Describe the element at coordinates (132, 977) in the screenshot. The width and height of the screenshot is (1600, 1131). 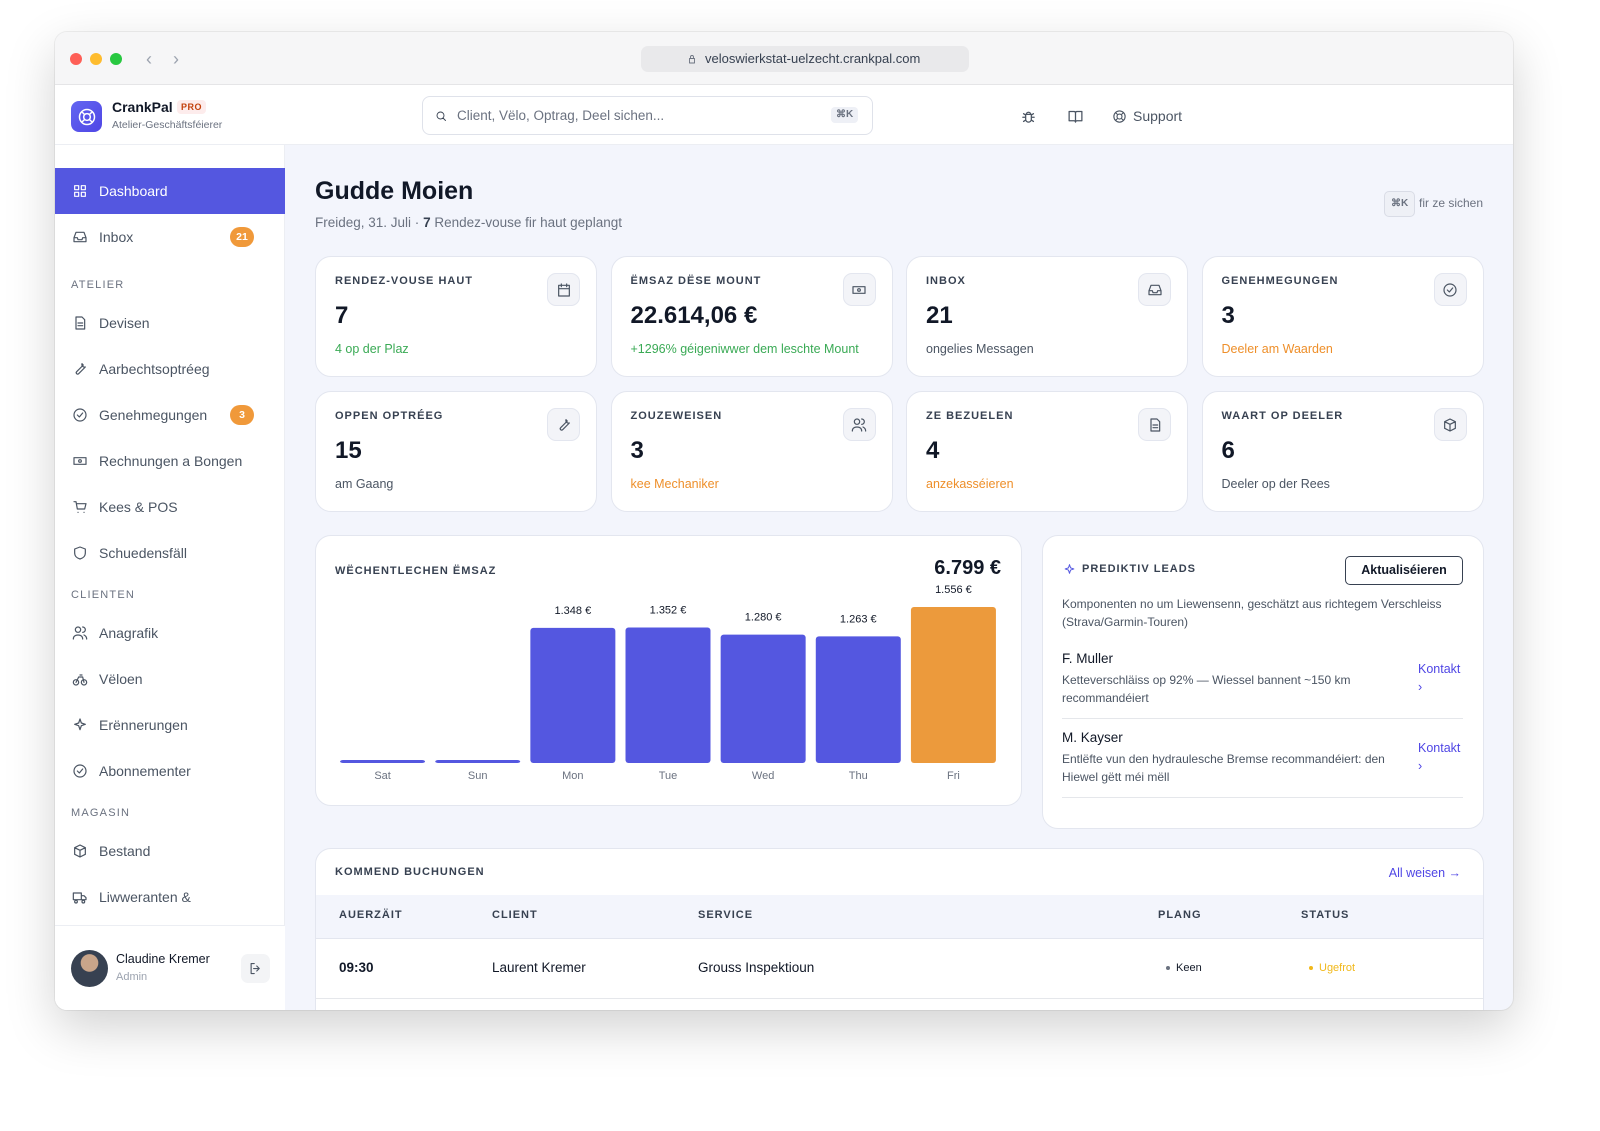
I see `user-role: Admin` at that location.